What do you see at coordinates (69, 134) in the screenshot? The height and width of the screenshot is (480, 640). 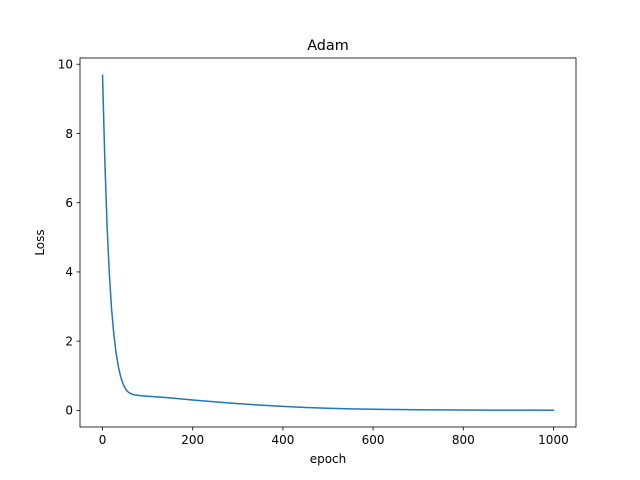 I see `y-tick-label: 8` at bounding box center [69, 134].